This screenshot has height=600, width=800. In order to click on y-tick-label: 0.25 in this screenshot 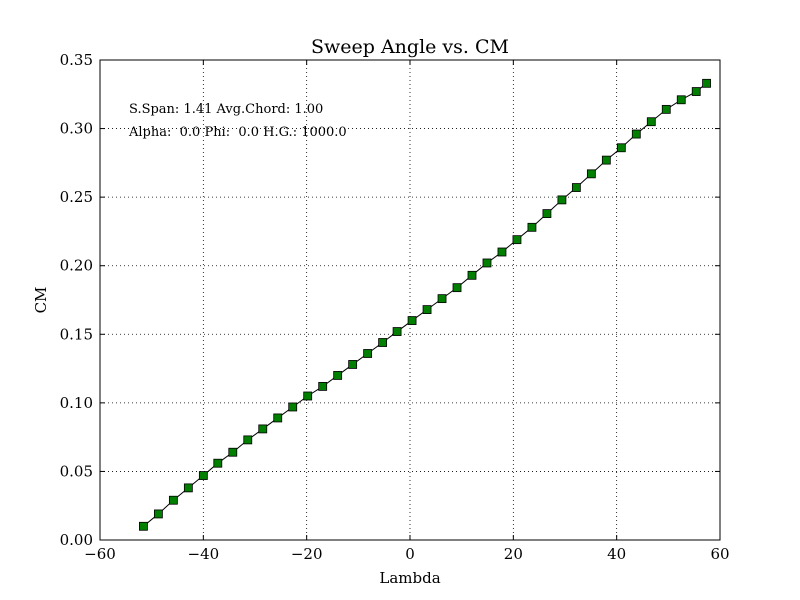, I will do `click(76, 197)`.